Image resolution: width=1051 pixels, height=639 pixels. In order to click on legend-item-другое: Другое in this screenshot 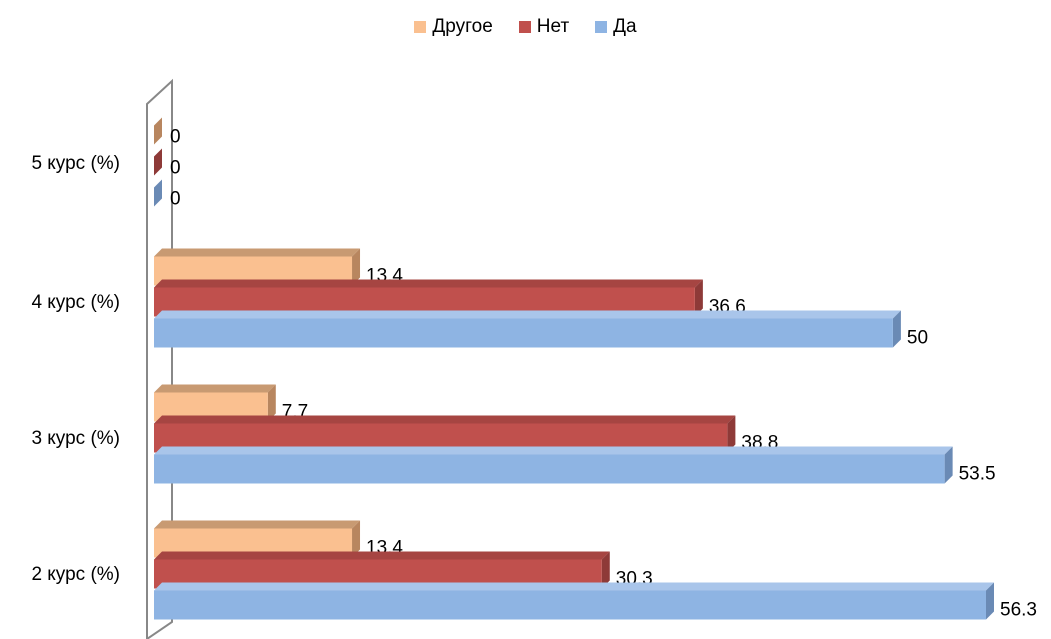, I will do `click(453, 27)`.